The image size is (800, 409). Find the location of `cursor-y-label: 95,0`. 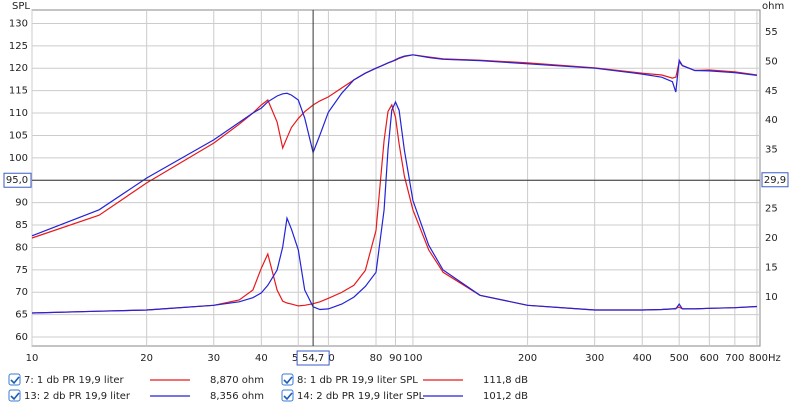

cursor-y-label: 95,0 is located at coordinates (17, 180).